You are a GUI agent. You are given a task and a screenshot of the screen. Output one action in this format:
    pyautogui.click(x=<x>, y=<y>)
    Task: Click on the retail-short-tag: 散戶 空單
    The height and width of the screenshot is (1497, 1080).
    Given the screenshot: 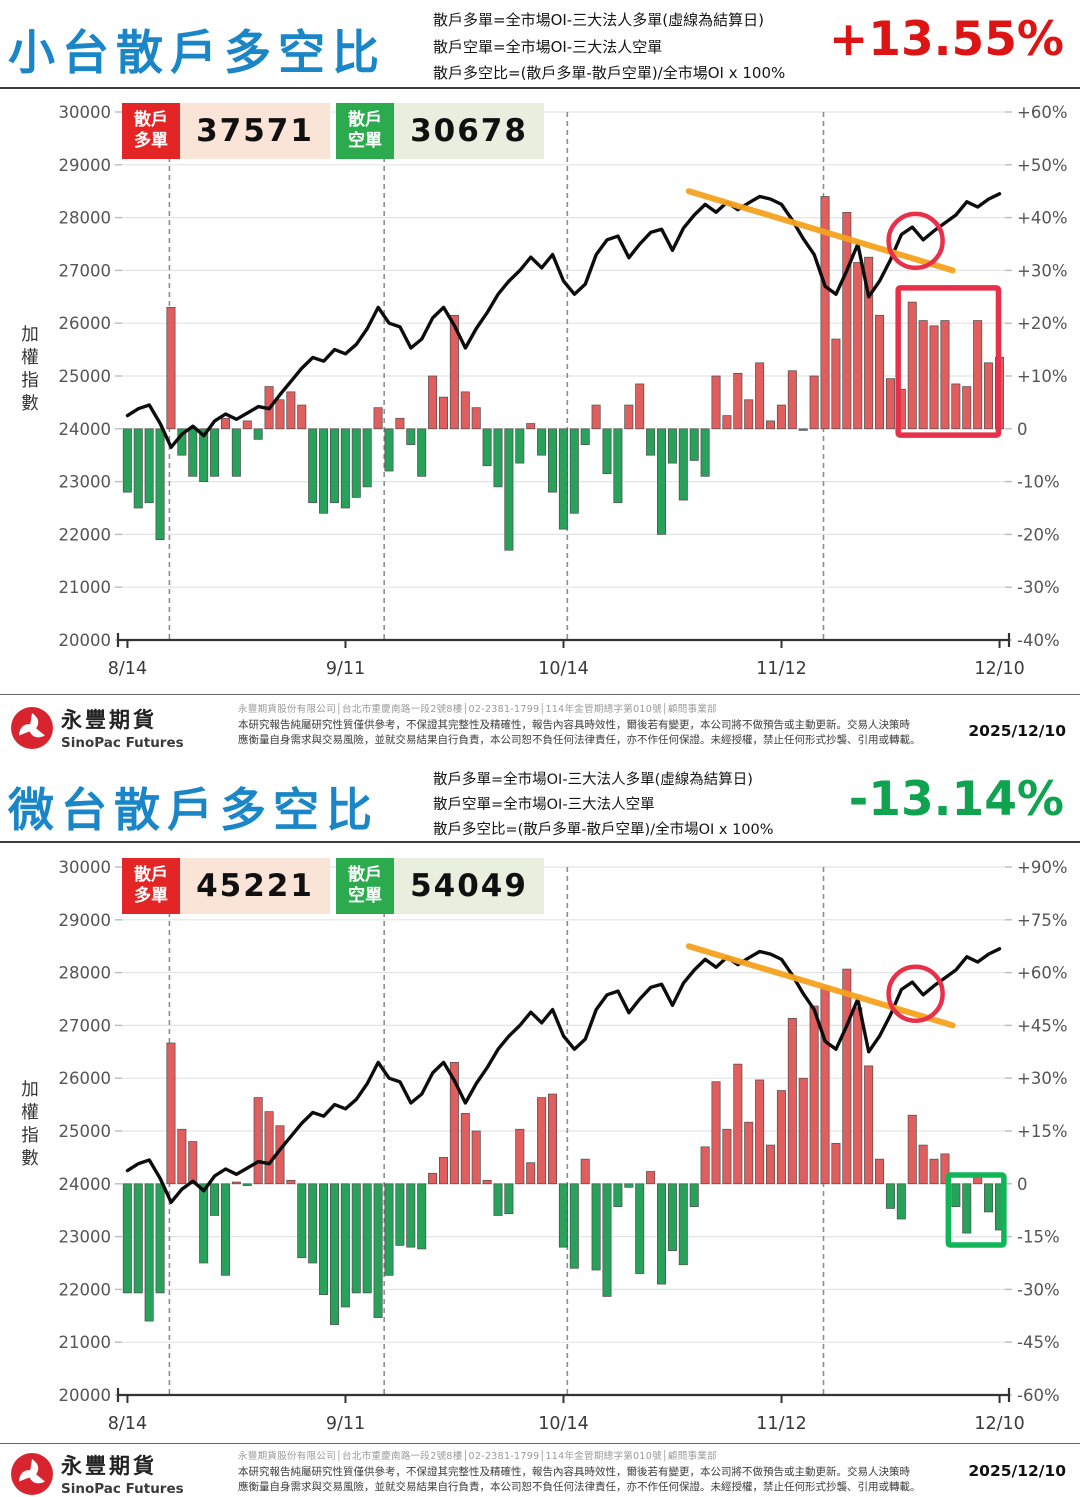 What is the action you would take?
    pyautogui.click(x=365, y=131)
    